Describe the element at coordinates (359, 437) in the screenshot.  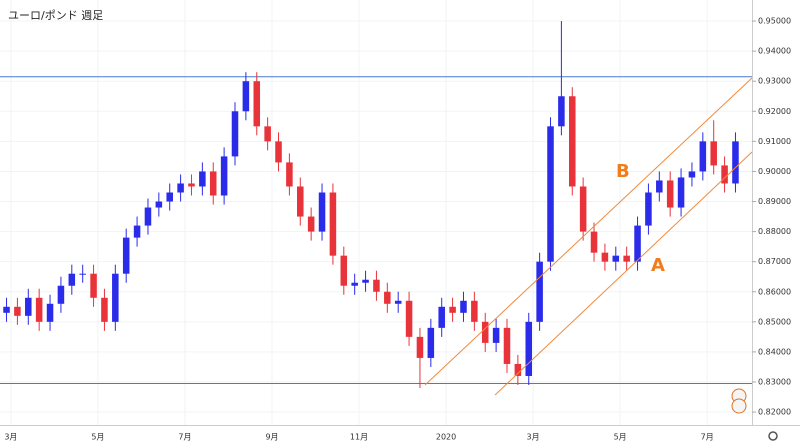
I see `x-tick-label: 11月` at that location.